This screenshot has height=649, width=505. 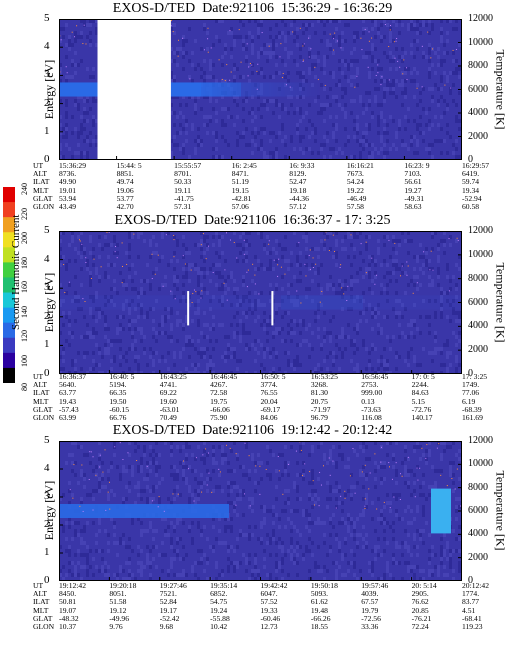 What do you see at coordinates (471, 190) in the screenshot?
I see `table-cell: 19.34` at bounding box center [471, 190].